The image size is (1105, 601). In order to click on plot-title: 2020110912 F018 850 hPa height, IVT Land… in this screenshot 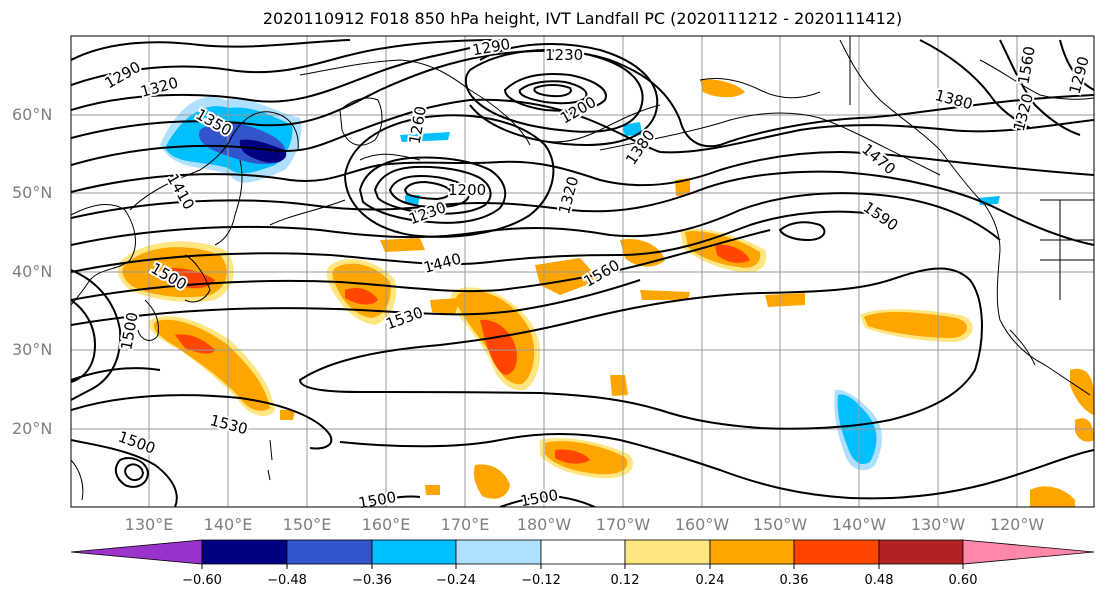, I will do `click(582, 18)`.